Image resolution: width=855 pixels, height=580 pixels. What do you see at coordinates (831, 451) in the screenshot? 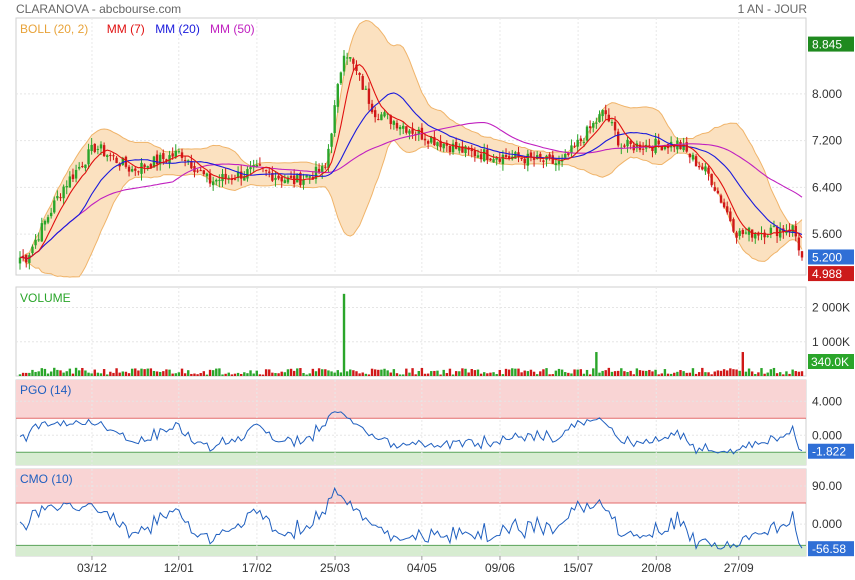
I see `osc-label-box` at bounding box center [831, 451].